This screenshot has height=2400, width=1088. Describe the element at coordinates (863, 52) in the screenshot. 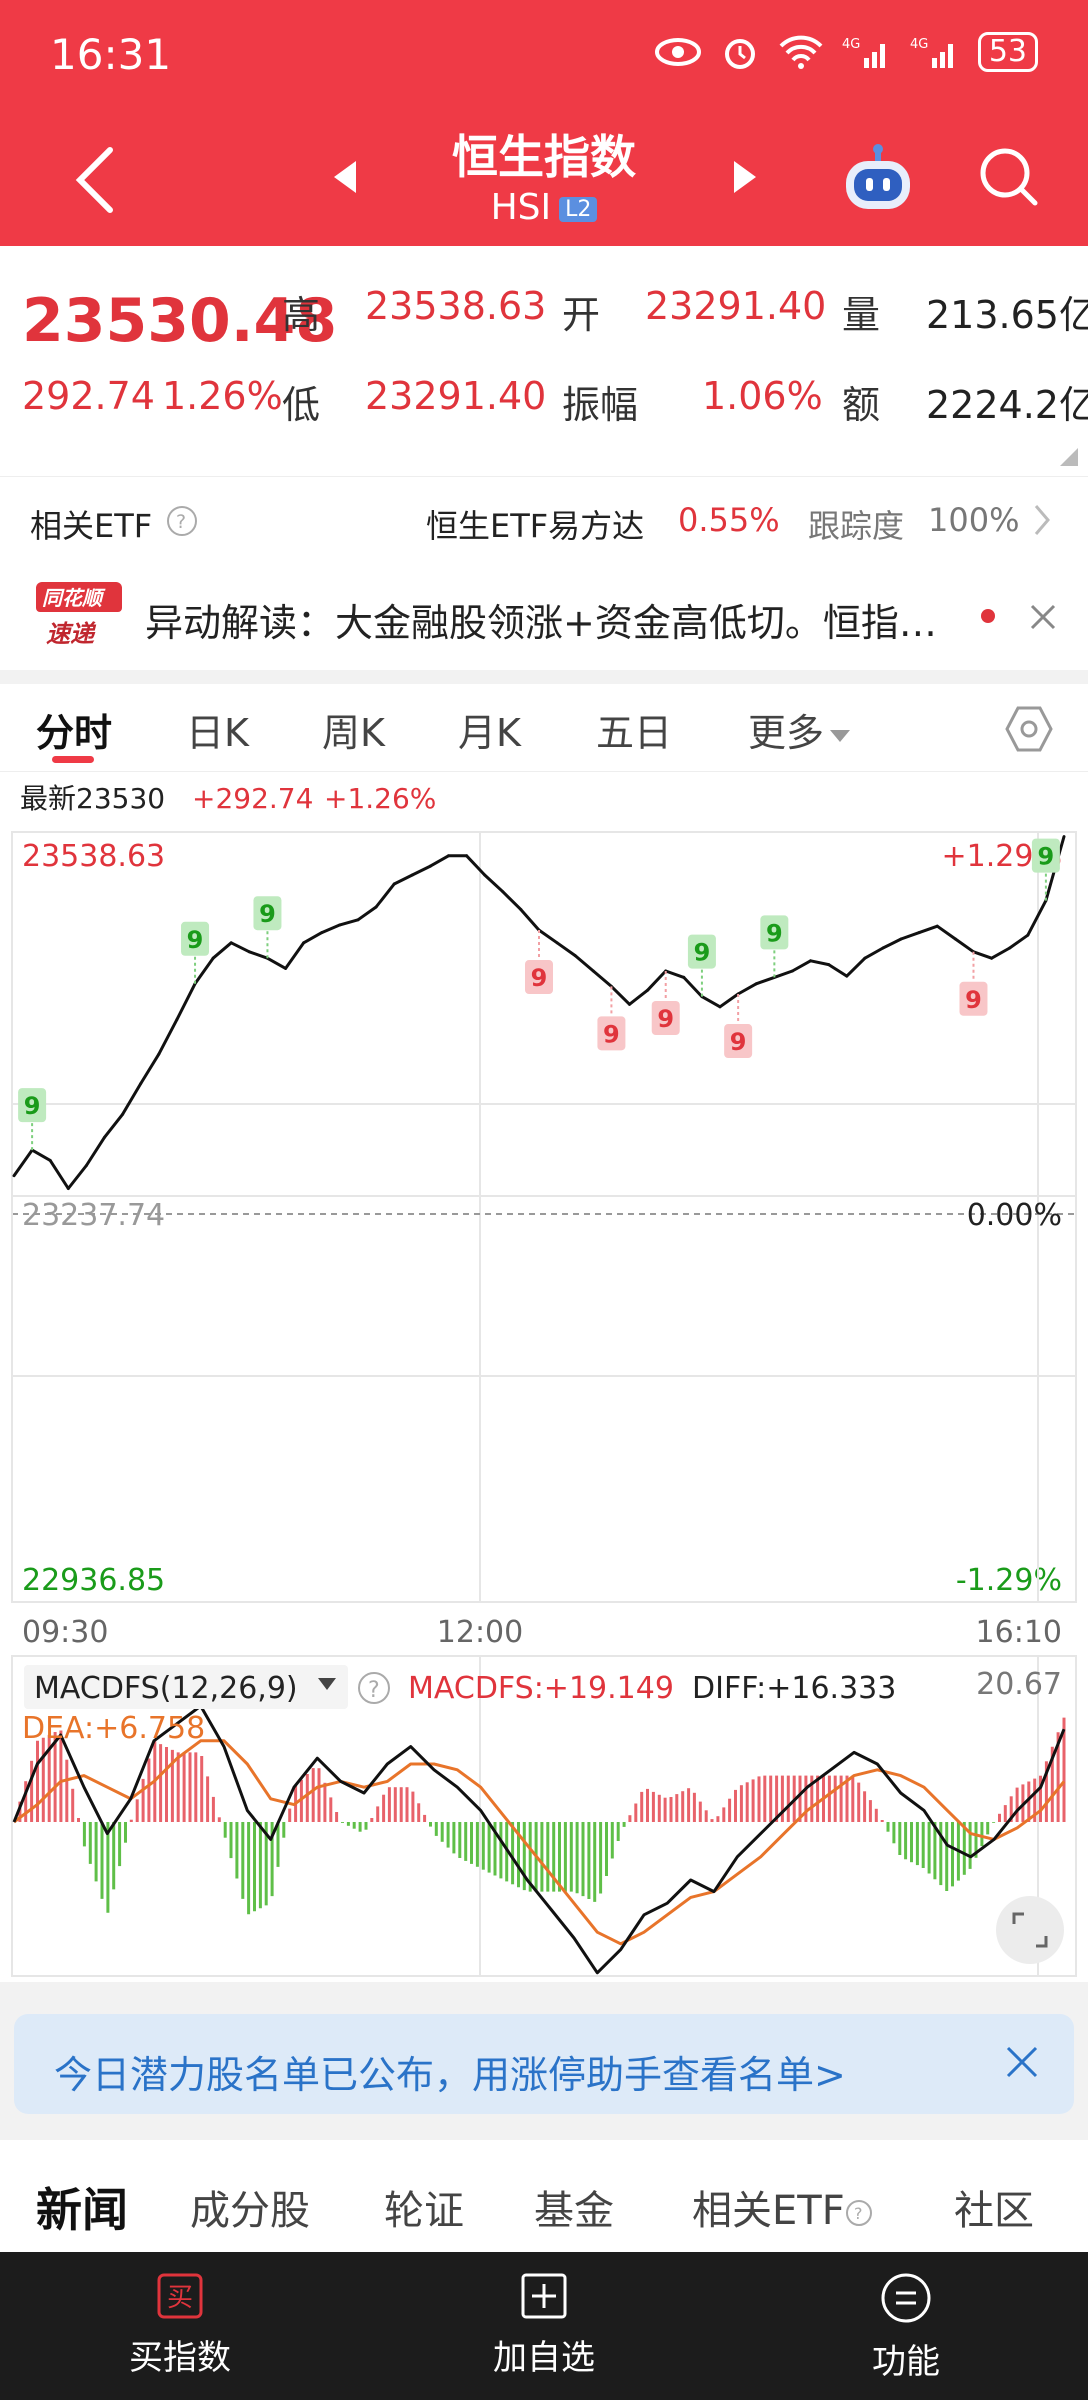

I see `signal-4g-icon: 4G` at that location.